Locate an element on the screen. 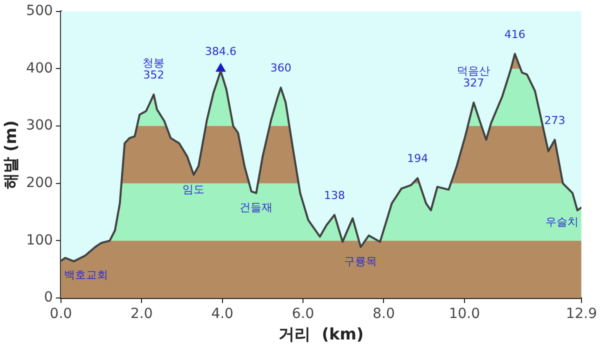 Image resolution: width=600 pixels, height=345 pixels. annotation: 416 is located at coordinates (515, 34).